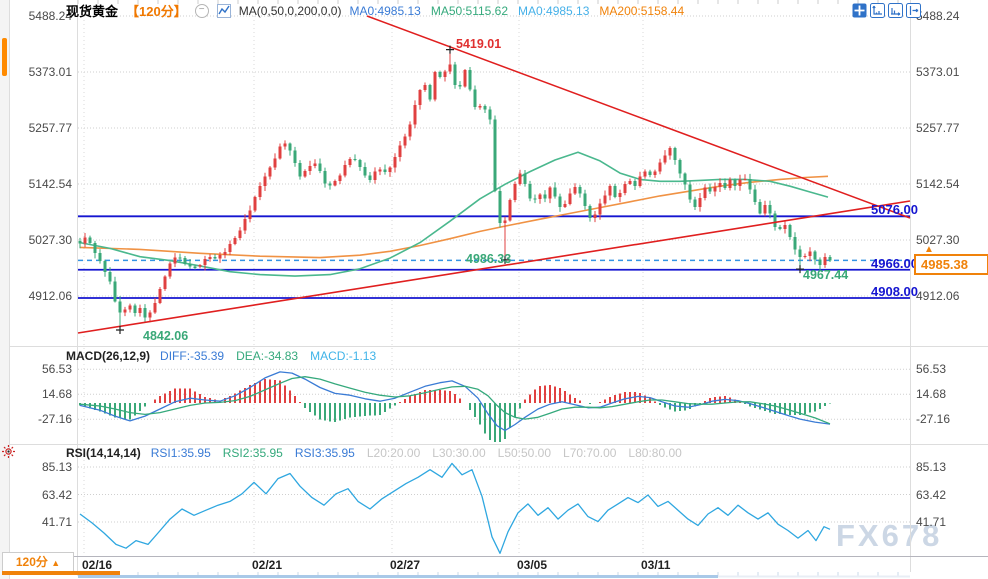  I want to click on rsi-value: RSI3:35.95, so click(324, 453).